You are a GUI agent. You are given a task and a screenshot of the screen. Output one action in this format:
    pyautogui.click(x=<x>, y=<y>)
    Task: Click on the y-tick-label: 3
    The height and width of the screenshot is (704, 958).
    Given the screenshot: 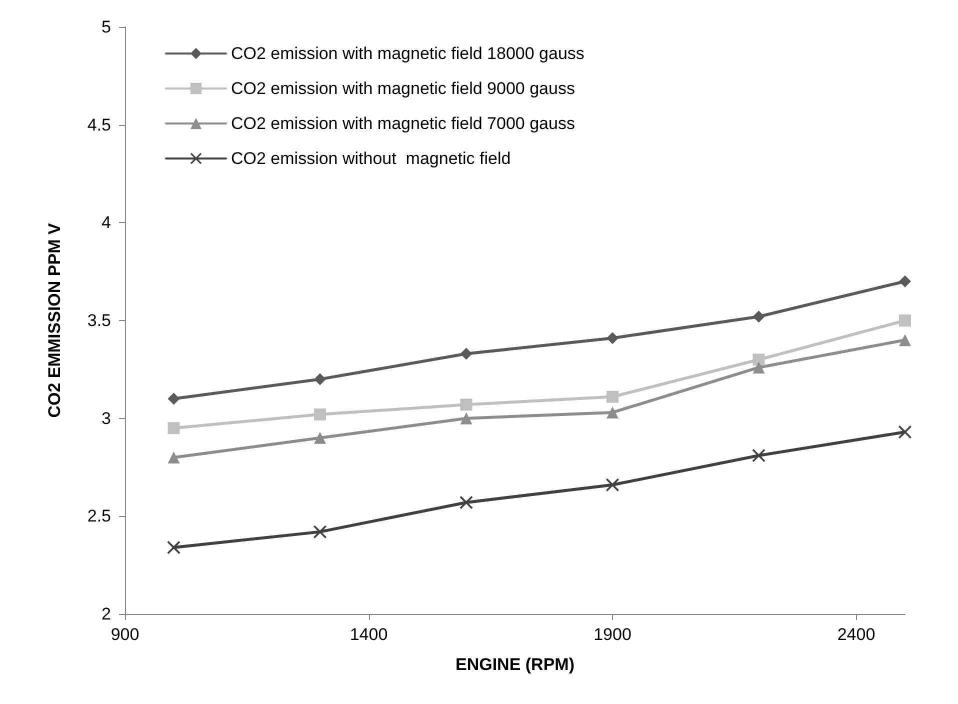 What is the action you would take?
    pyautogui.click(x=106, y=418)
    